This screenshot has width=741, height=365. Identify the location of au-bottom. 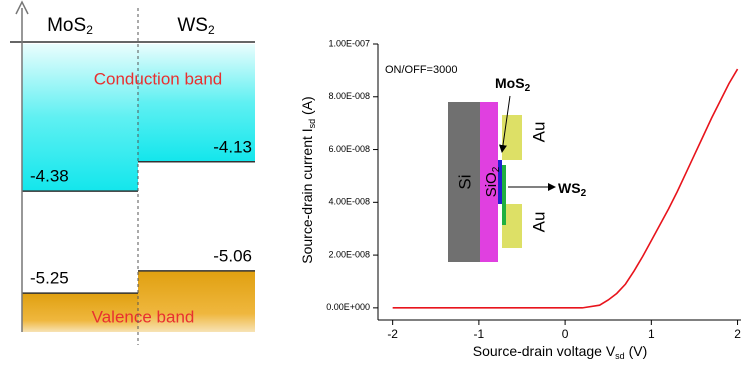
(512, 226).